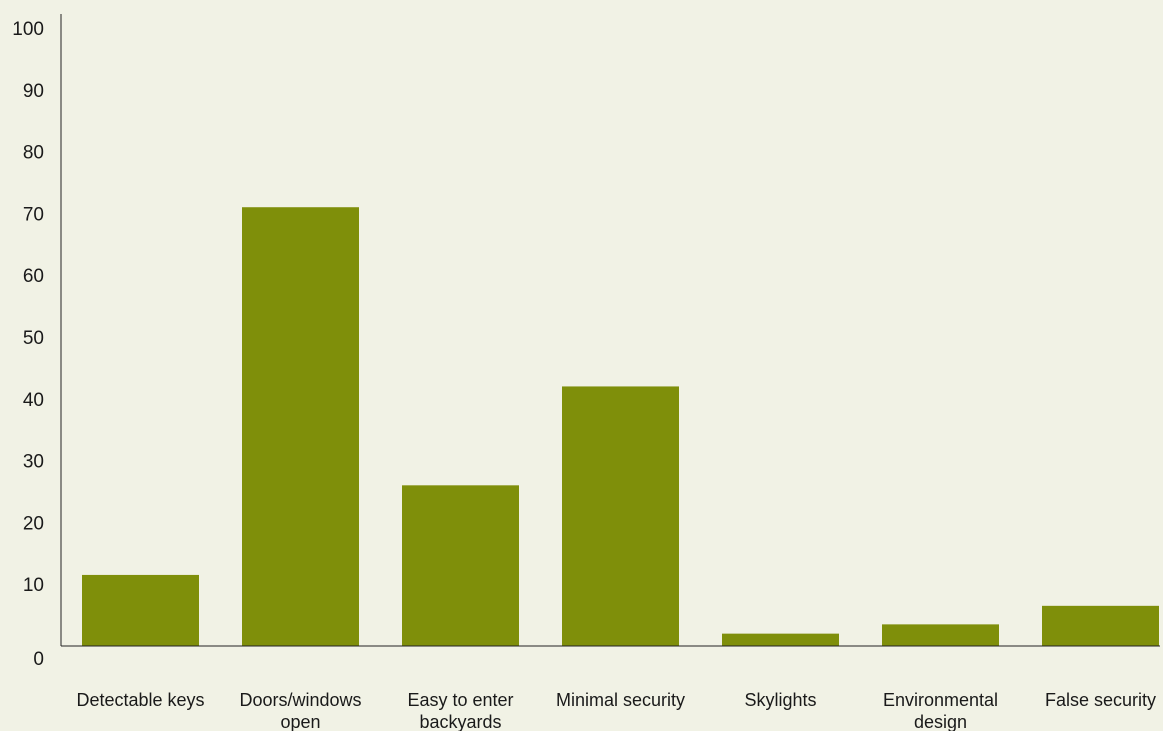 Image resolution: width=1163 pixels, height=731 pixels. Describe the element at coordinates (33, 400) in the screenshot. I see `y-tick-label: 40` at that location.